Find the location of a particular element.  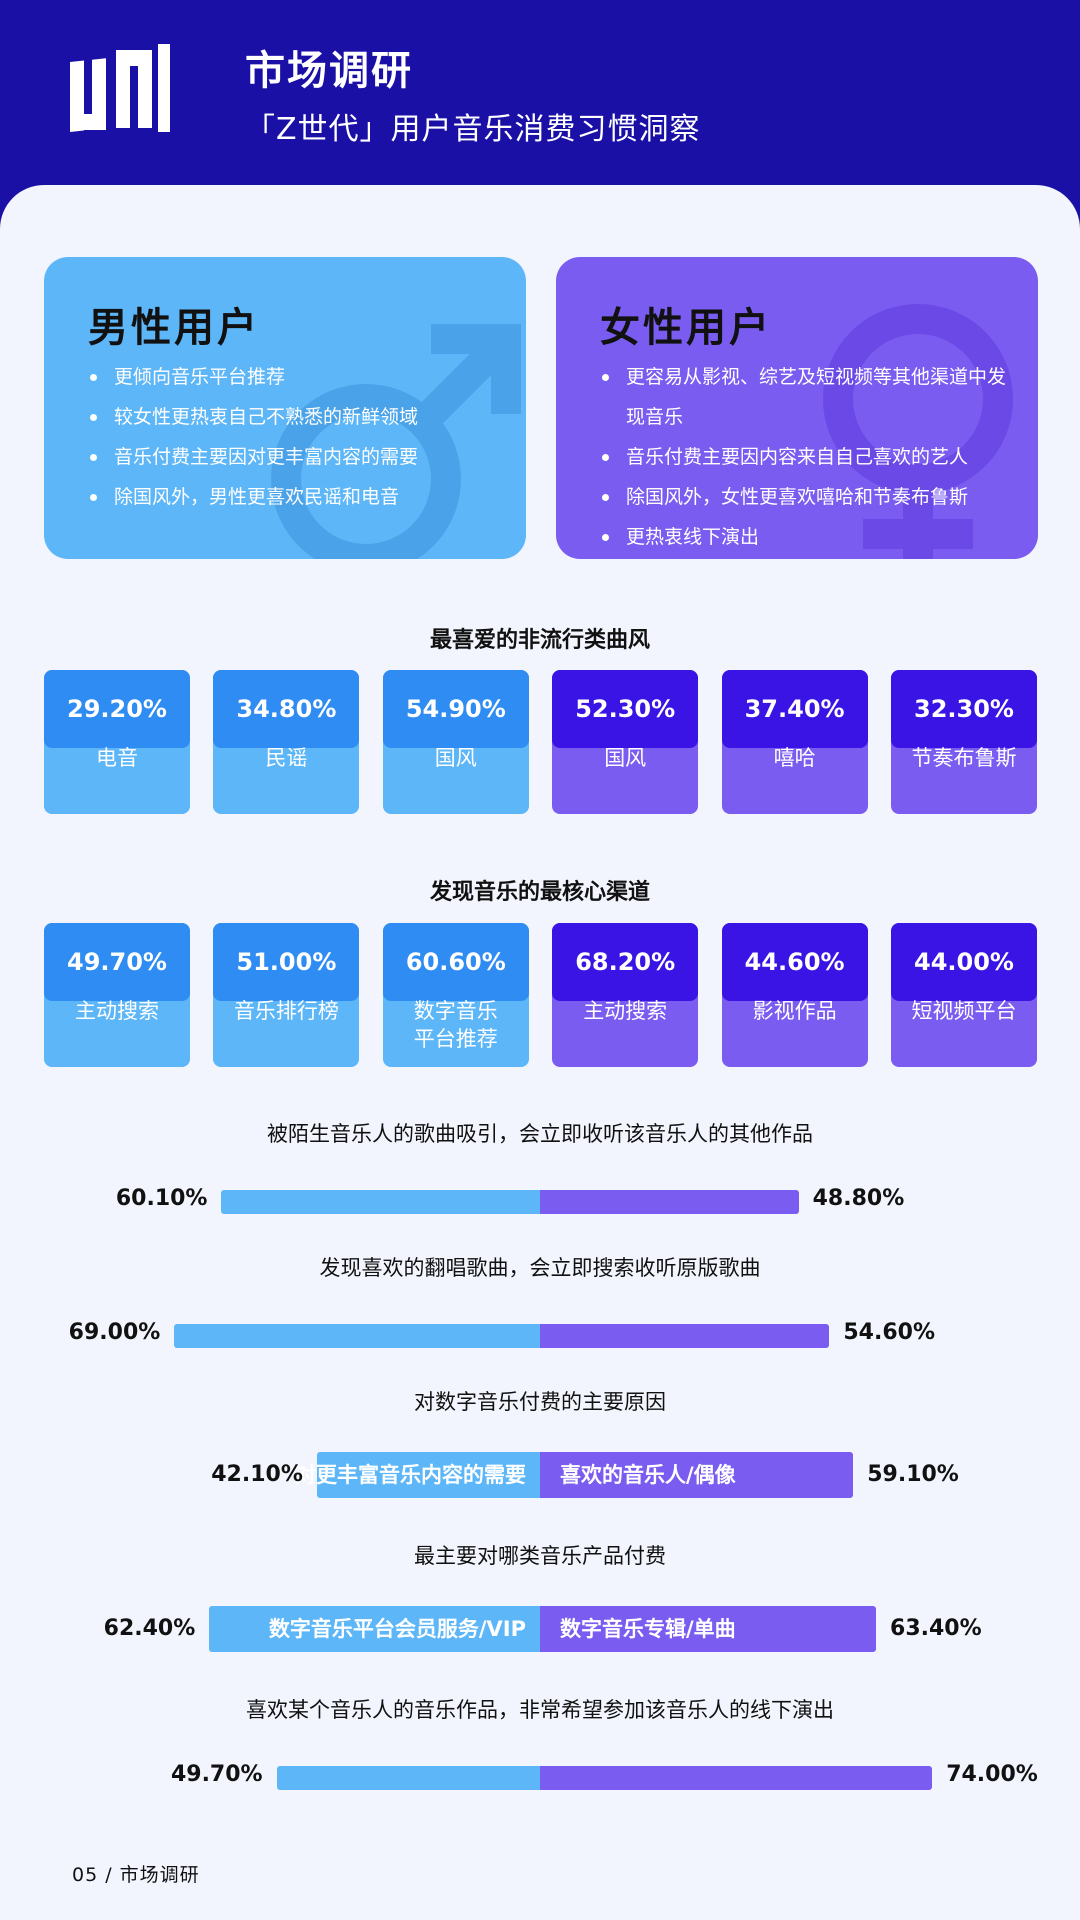

uni-logo is located at coordinates (120, 88).